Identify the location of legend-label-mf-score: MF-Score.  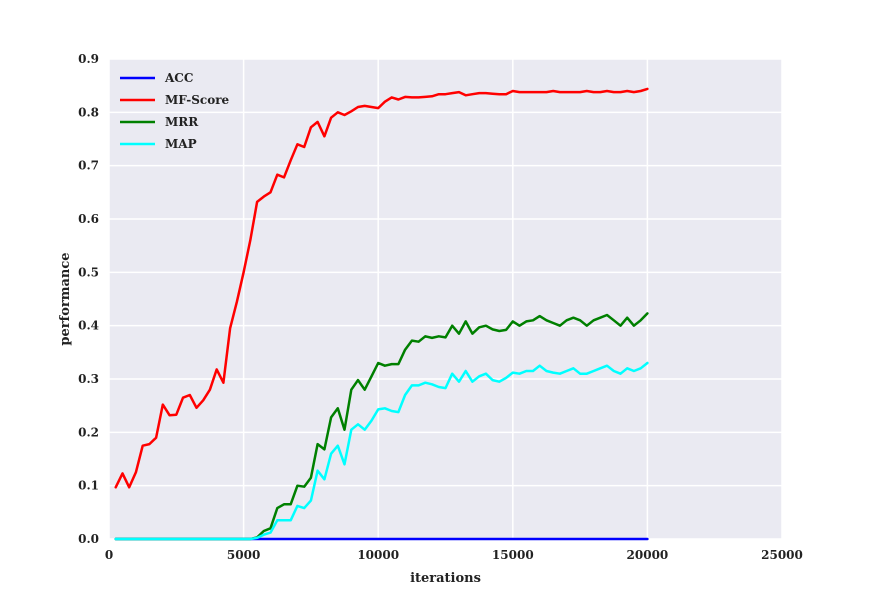
(197, 100).